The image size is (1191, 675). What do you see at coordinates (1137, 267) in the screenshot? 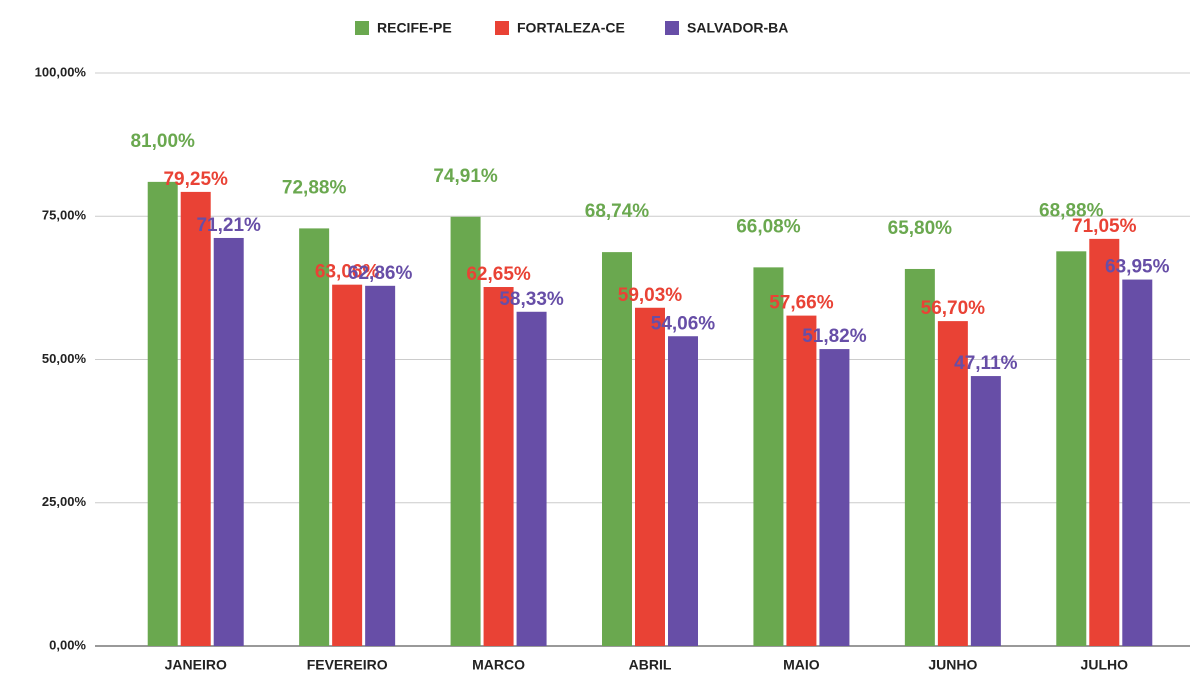
I see `value-label: 63,95%` at bounding box center [1137, 267].